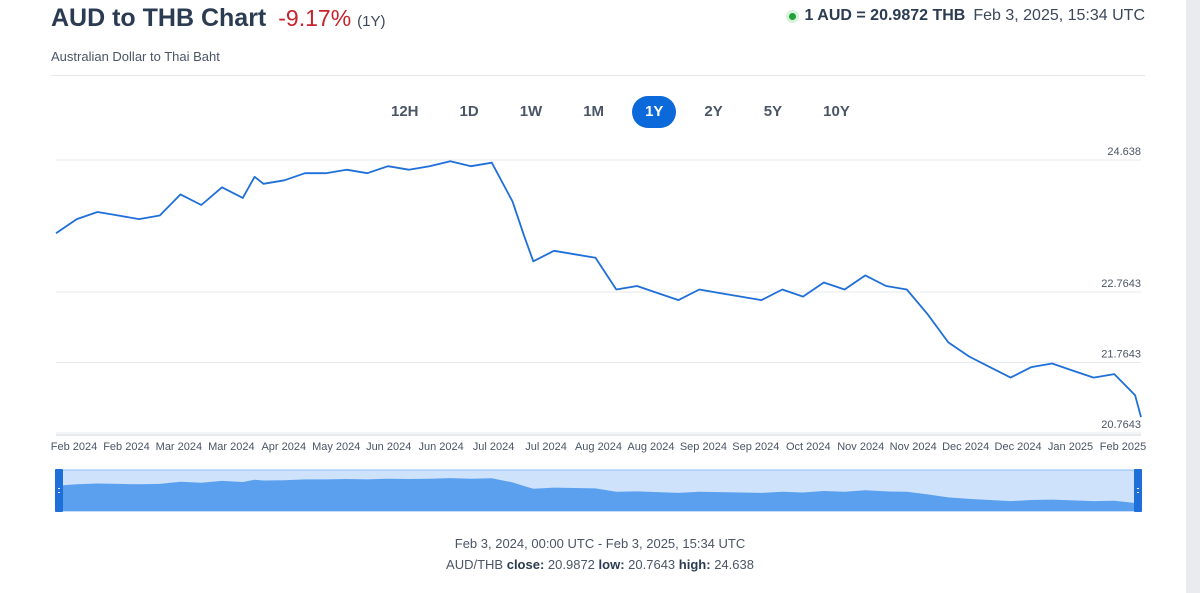  Describe the element at coordinates (611, 564) in the screenshot. I see `low-label: low:` at that location.